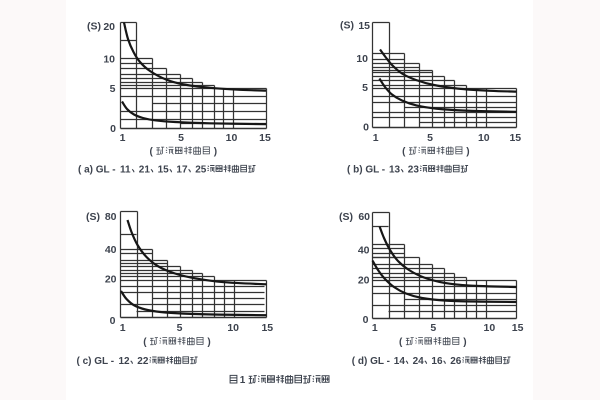 This screenshot has height=400, width=600. I want to click on svg-text: 60, so click(364, 217).